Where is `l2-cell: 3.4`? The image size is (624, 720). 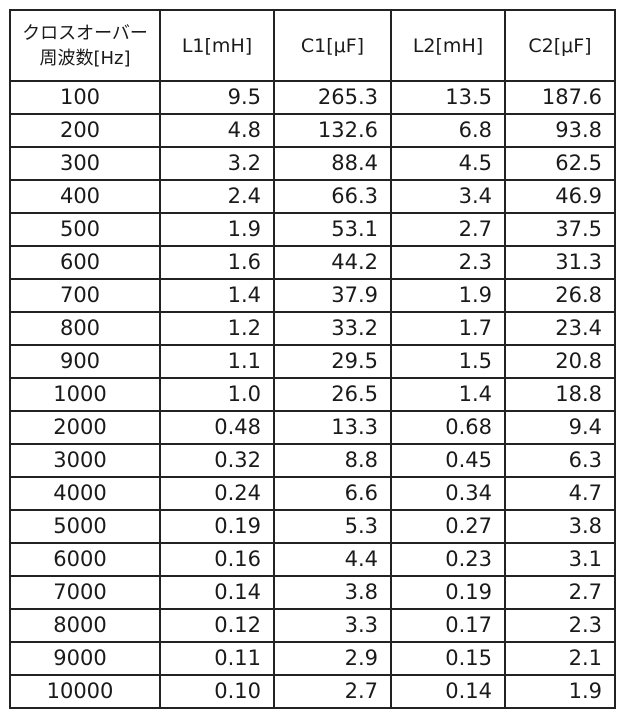 l2-cell: 3.4 is located at coordinates (448, 196).